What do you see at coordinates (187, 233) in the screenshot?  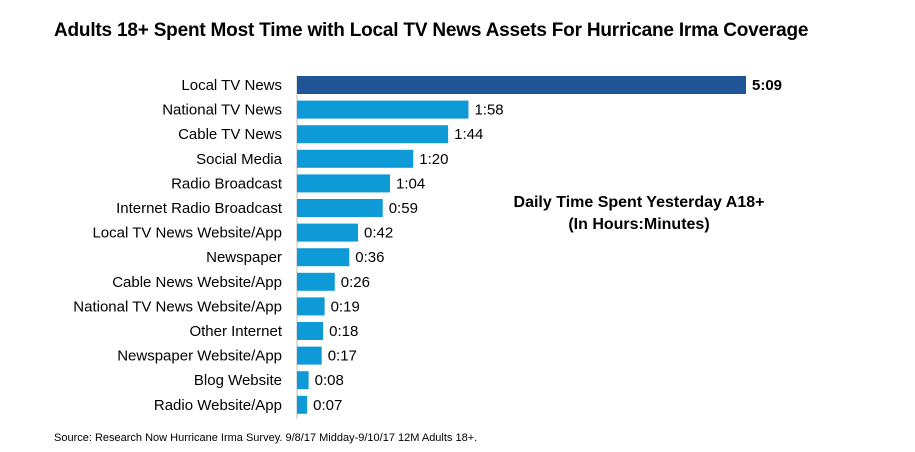 I see `category-label: Local TV News Website/App` at bounding box center [187, 233].